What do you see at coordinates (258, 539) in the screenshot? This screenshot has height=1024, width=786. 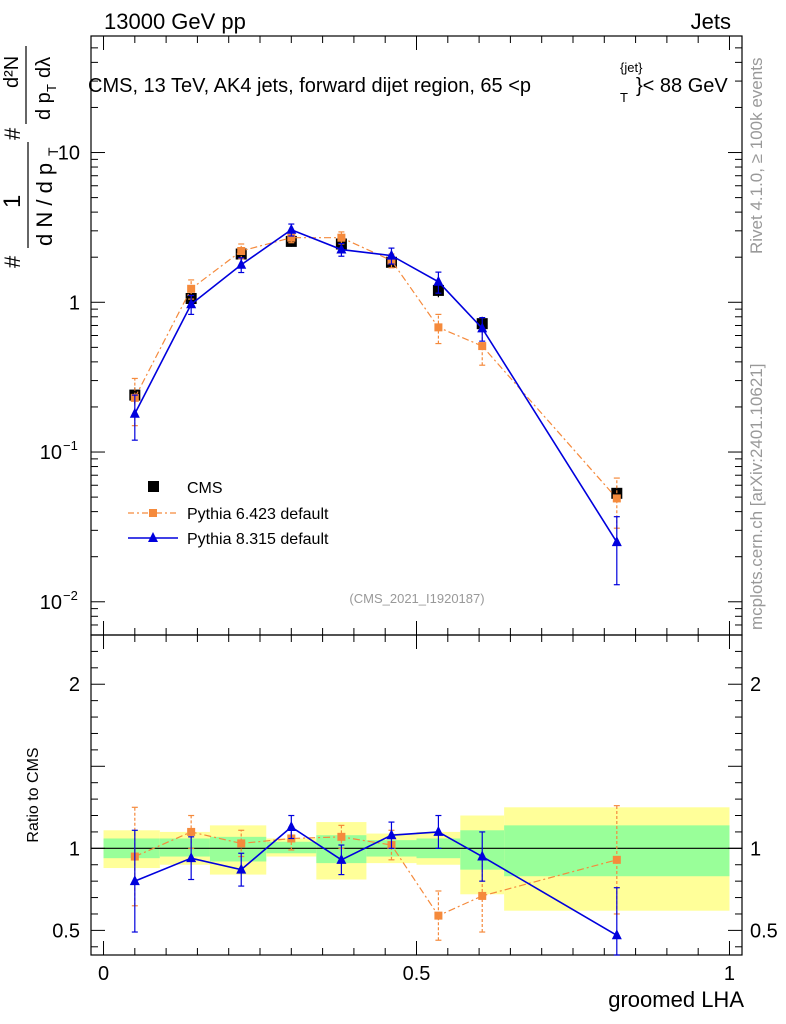 I see `legend-py8-label: Pythia 8.315 default` at bounding box center [258, 539].